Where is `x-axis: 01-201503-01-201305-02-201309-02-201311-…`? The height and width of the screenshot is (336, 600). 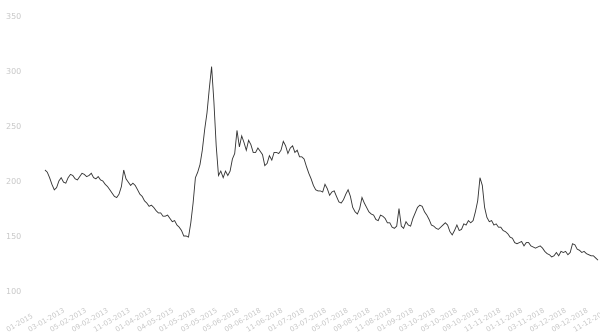 x-axis: 01-201503-01-201305-02-201309-02-201311-… is located at coordinates (302, 319).